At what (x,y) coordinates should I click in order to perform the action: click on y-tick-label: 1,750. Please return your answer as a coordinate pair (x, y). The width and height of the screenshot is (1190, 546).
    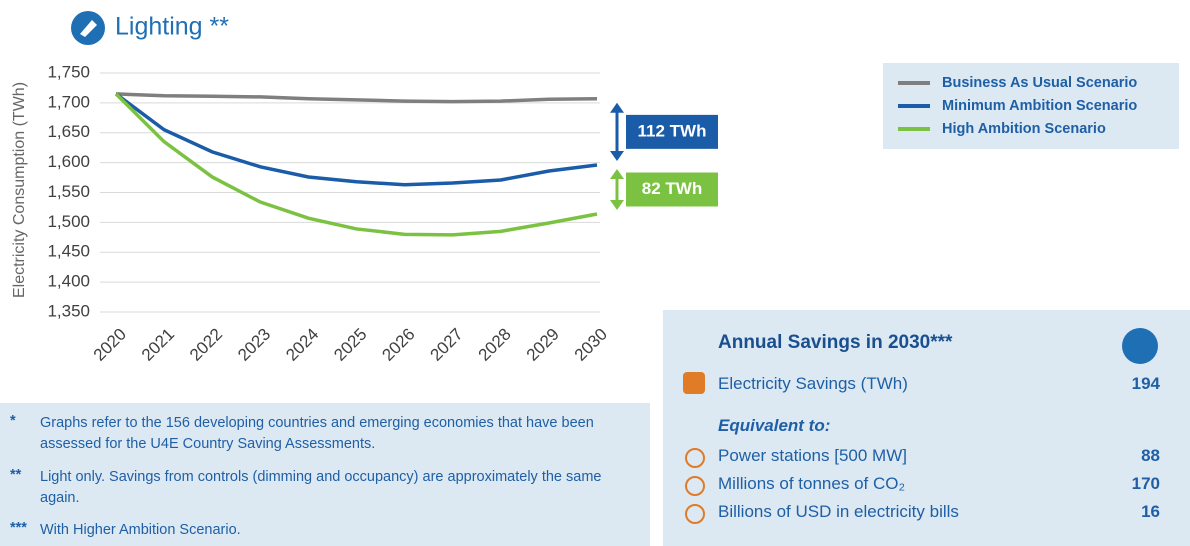
    Looking at the image, I should click on (68, 71).